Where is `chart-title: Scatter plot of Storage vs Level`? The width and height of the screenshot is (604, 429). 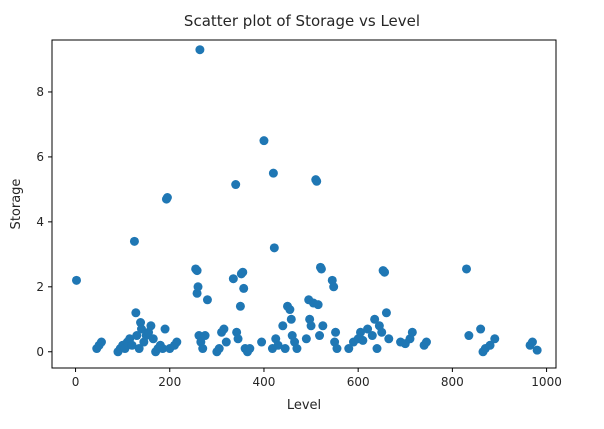 chart-title: Scatter plot of Storage vs Level is located at coordinates (302, 21).